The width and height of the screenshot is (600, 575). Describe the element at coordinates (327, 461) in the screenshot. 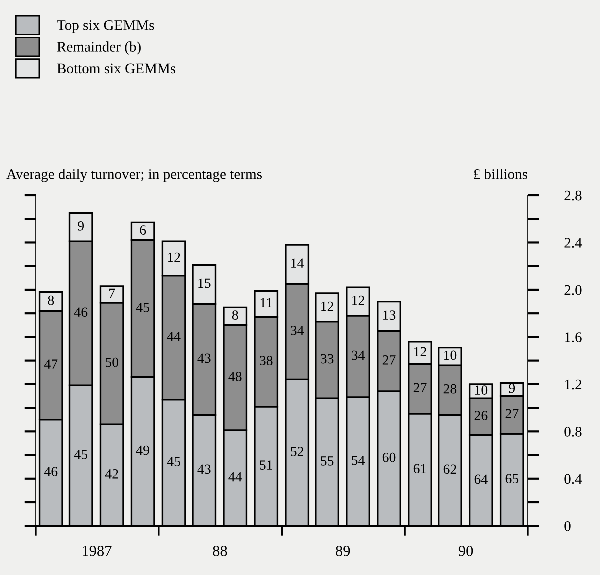

I see `annotation: 55` at that location.